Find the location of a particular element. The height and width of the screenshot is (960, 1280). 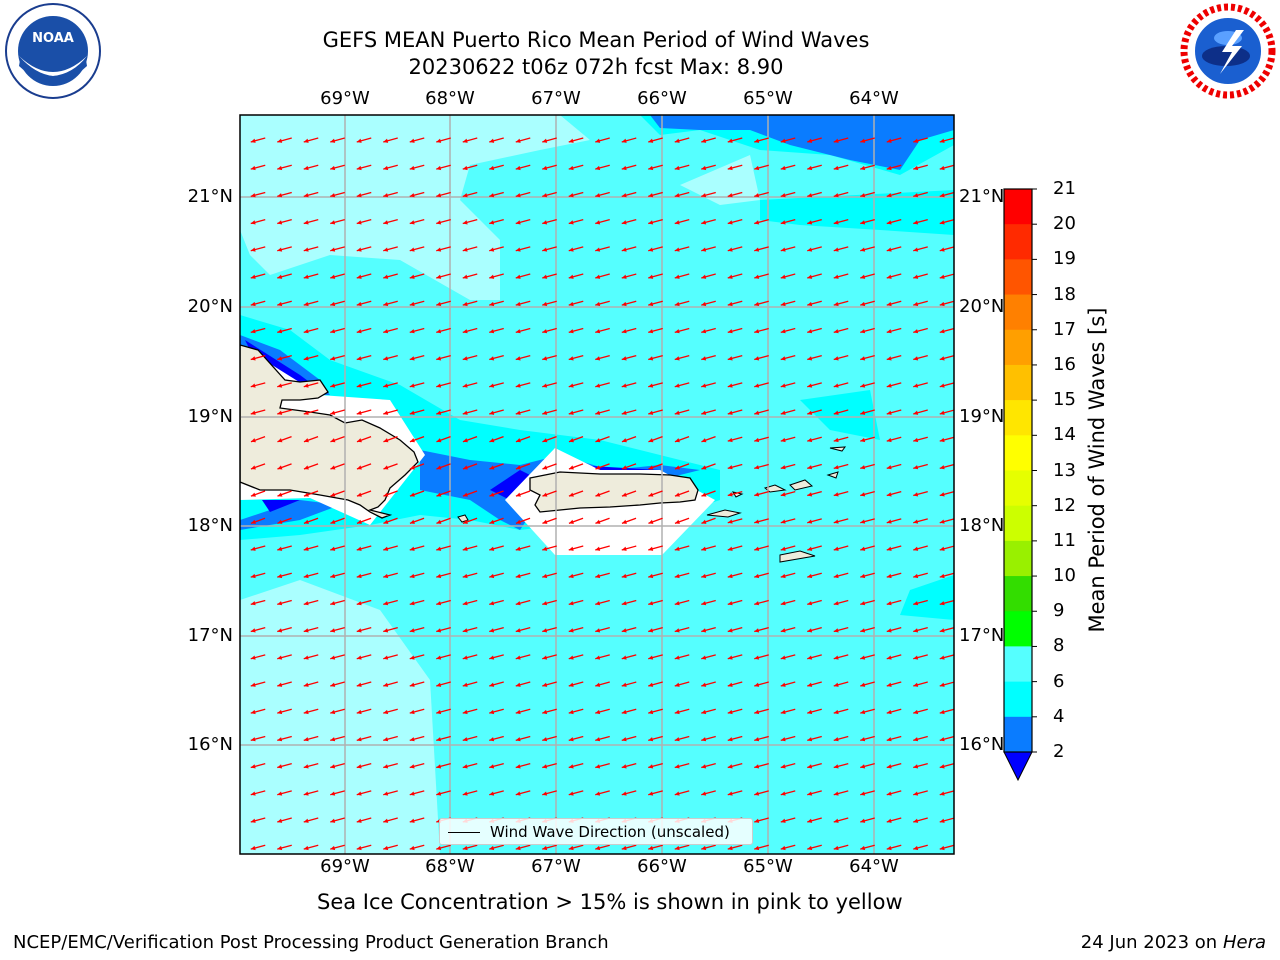

y-tick-left-20n: 20°N is located at coordinates (210, 306).